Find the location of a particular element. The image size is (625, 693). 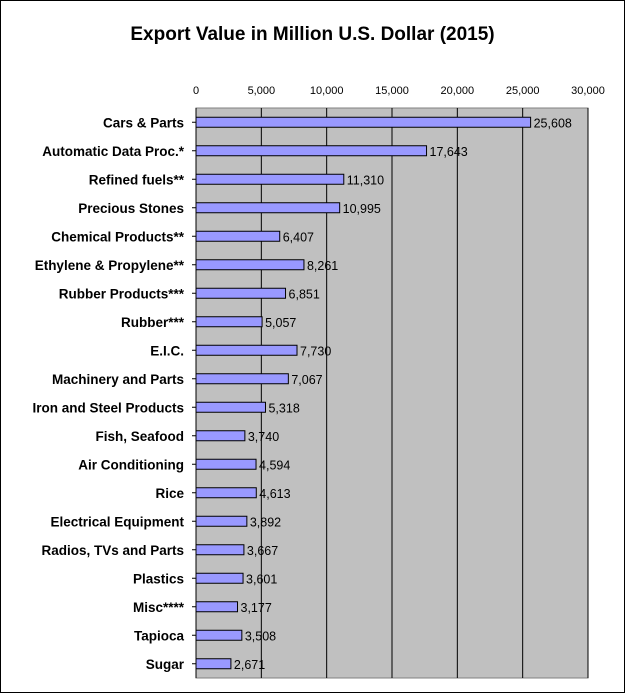

x-tick-label: 15,000 is located at coordinates (392, 91).